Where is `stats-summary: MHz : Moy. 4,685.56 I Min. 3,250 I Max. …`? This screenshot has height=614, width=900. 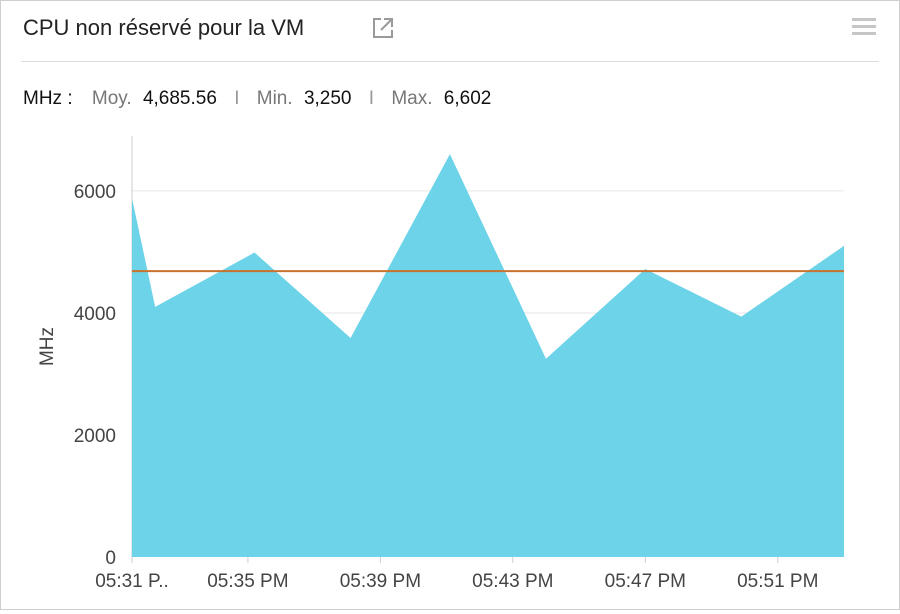 stats-summary: MHz : Moy. 4,685.56 I Min. 3,250 I Max. … is located at coordinates (257, 99).